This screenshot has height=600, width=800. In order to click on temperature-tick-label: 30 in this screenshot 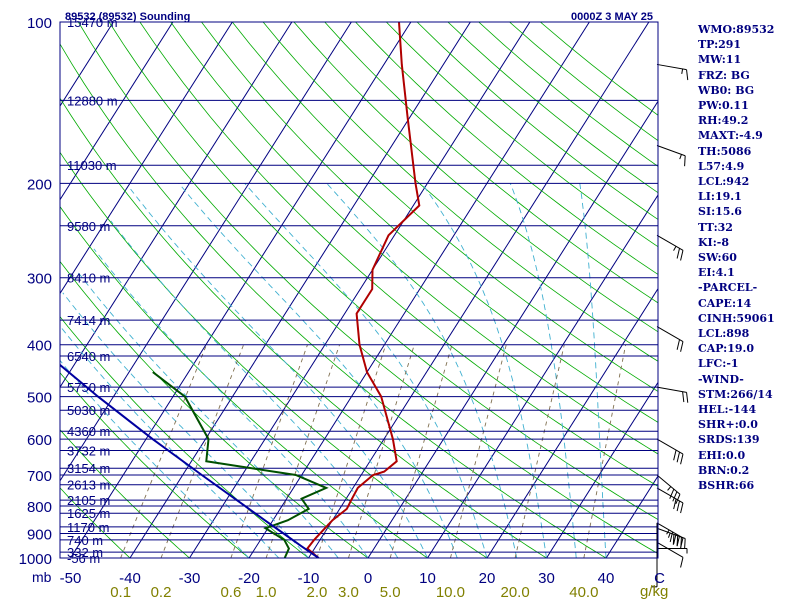, I will do `click(546, 578)`.